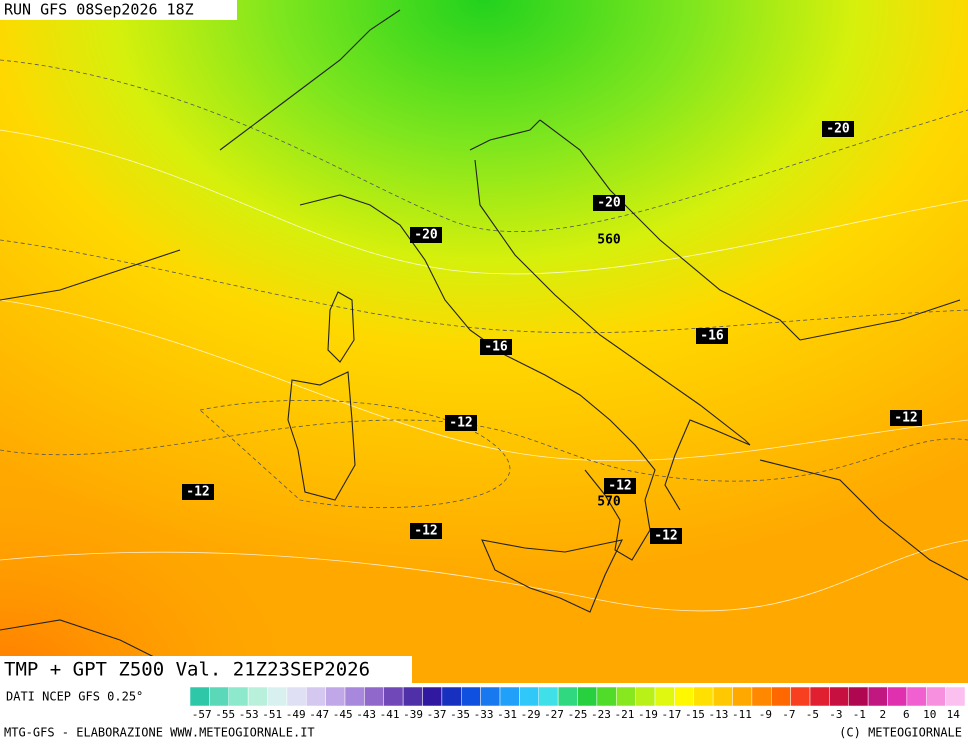  I want to click on colorbar-label: -47, so click(319, 714).